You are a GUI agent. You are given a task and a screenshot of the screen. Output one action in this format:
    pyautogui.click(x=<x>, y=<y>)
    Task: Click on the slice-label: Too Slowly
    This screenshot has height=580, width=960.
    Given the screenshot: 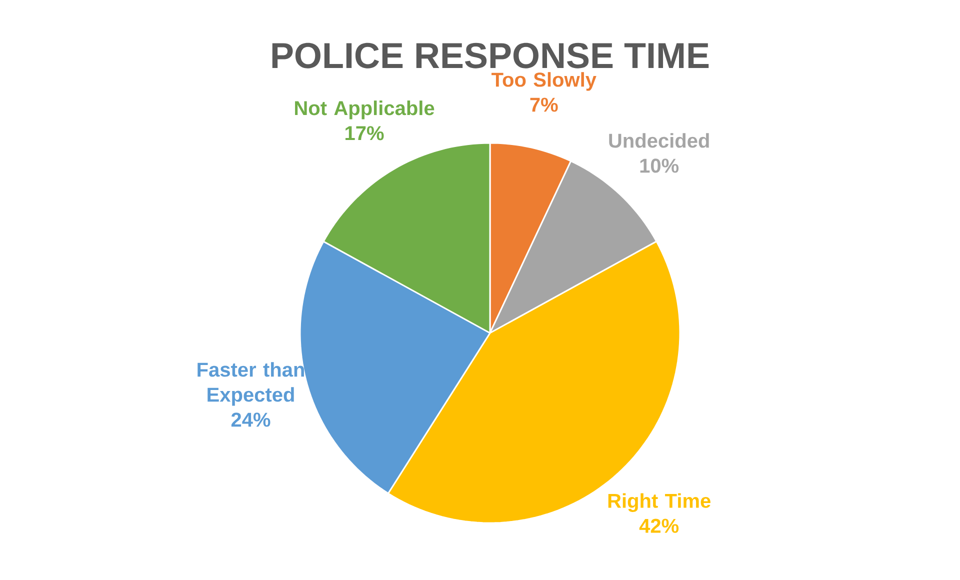 What is the action you would take?
    pyautogui.click(x=544, y=81)
    